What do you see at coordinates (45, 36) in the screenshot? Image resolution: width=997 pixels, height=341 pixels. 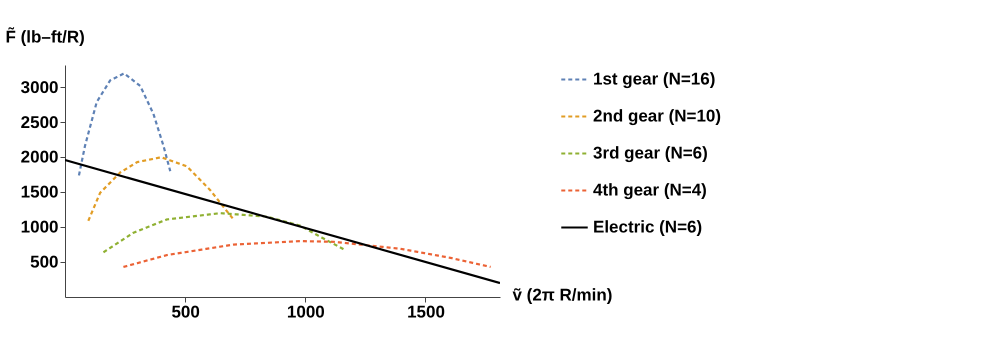 I see `y-axis-title: F̃ (lb–ft/R)` at bounding box center [45, 36].